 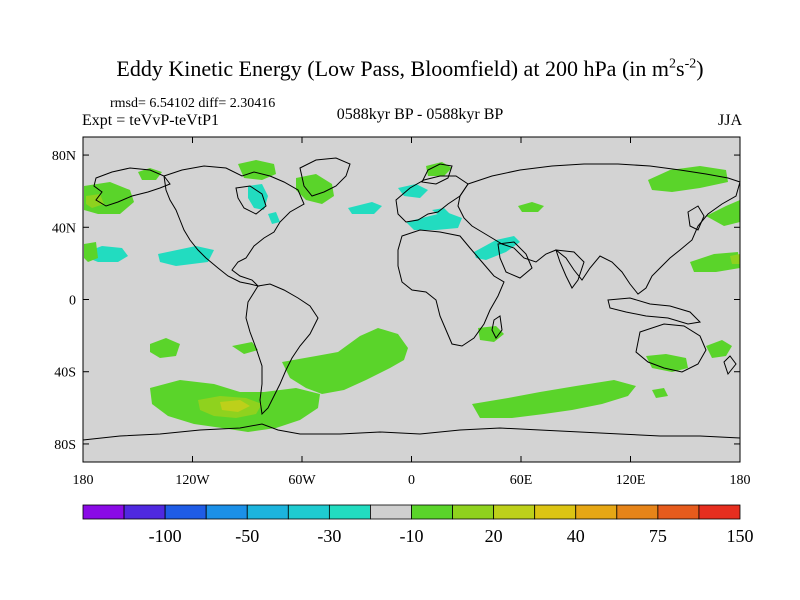 I want to click on colorbar-label: -50, so click(x=247, y=536).